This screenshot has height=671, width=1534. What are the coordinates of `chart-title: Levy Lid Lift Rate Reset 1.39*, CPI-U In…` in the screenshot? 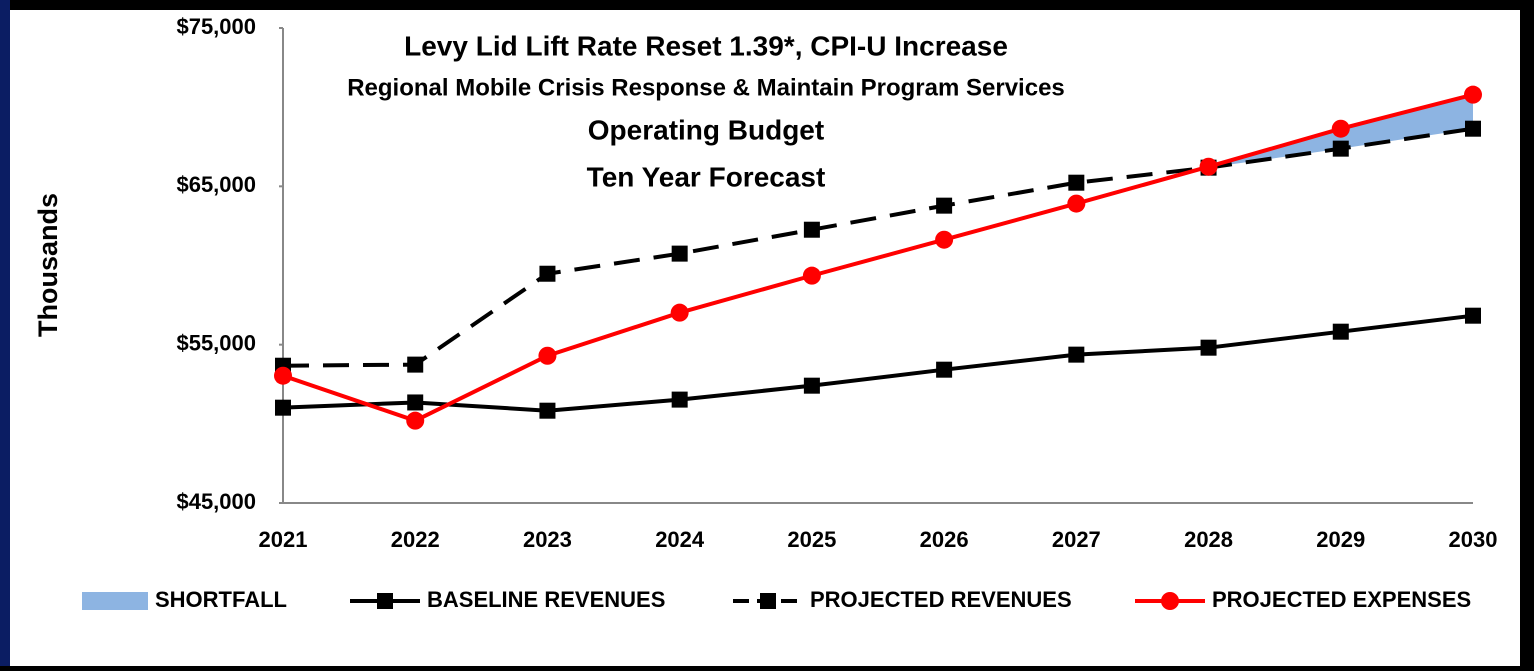 It's located at (706, 45).